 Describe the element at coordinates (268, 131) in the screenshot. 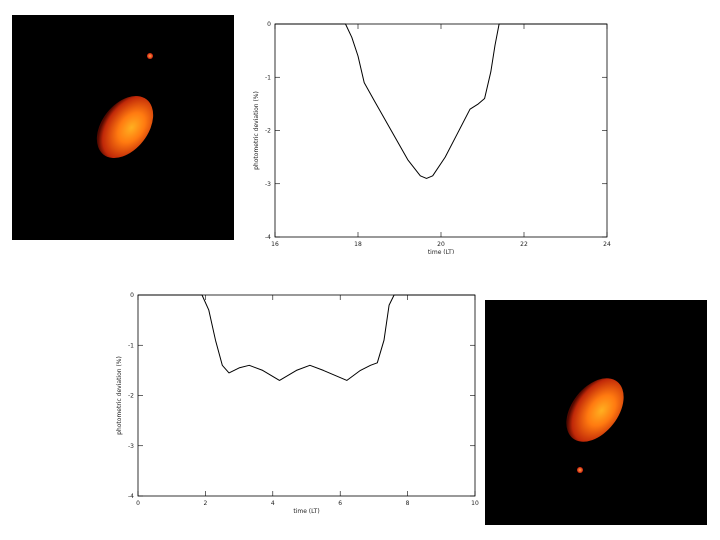

I see `top-chart-y-tick-label: -2` at that location.